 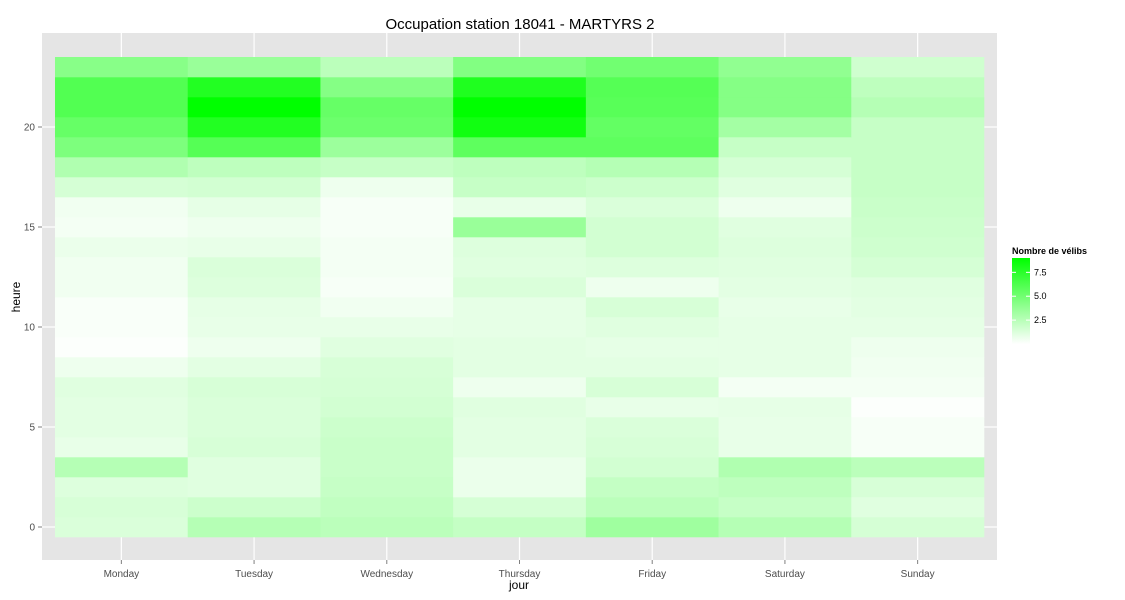 What do you see at coordinates (1049, 251) in the screenshot?
I see `legend-title: Nombre de vélibs` at bounding box center [1049, 251].